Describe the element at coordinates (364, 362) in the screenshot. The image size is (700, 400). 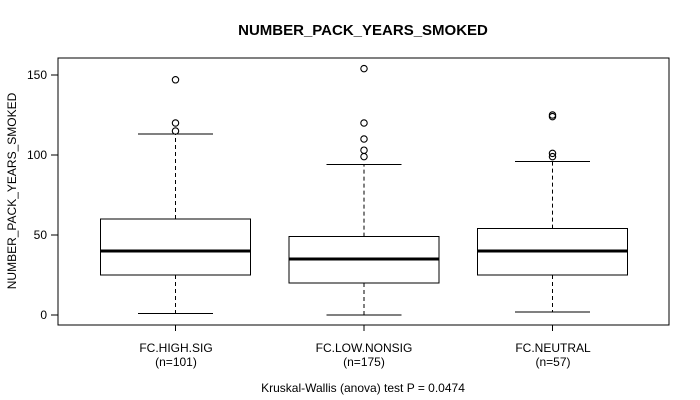
I see `x-group-n-2: (n=175)` at that location.